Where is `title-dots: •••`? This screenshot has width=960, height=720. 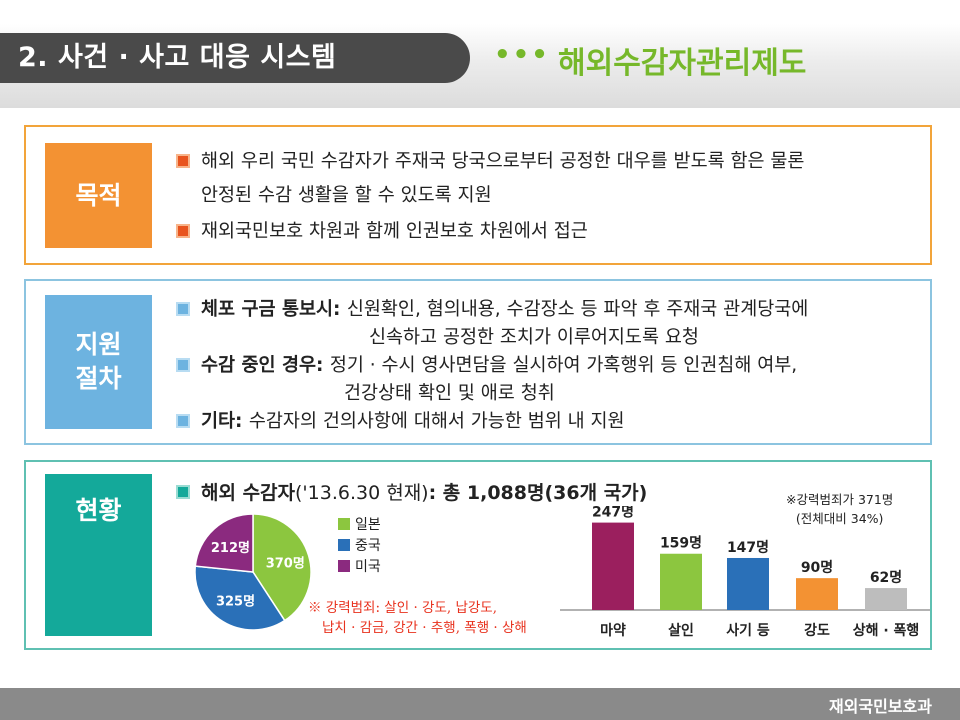 title-dots: ••• is located at coordinates (522, 55).